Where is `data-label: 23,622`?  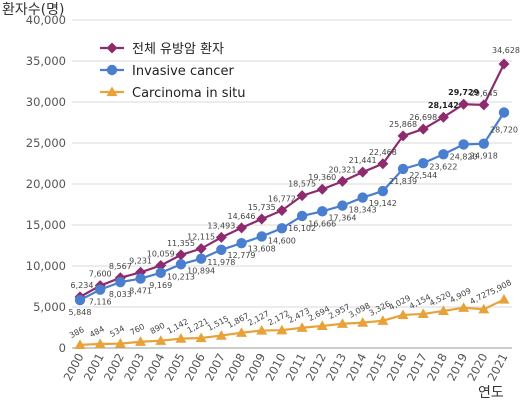
data-label: 23,622 is located at coordinates (443, 166).